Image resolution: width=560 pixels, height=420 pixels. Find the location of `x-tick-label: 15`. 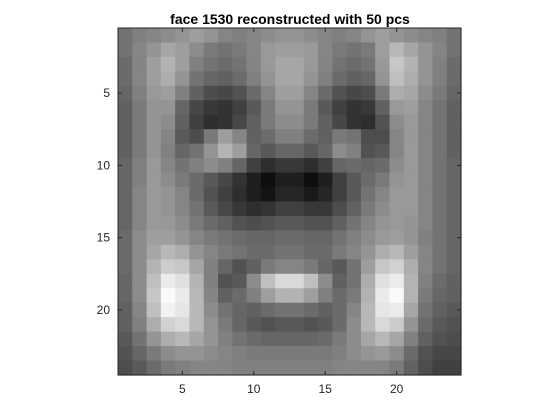

x-tick-label: 15 is located at coordinates (326, 389).